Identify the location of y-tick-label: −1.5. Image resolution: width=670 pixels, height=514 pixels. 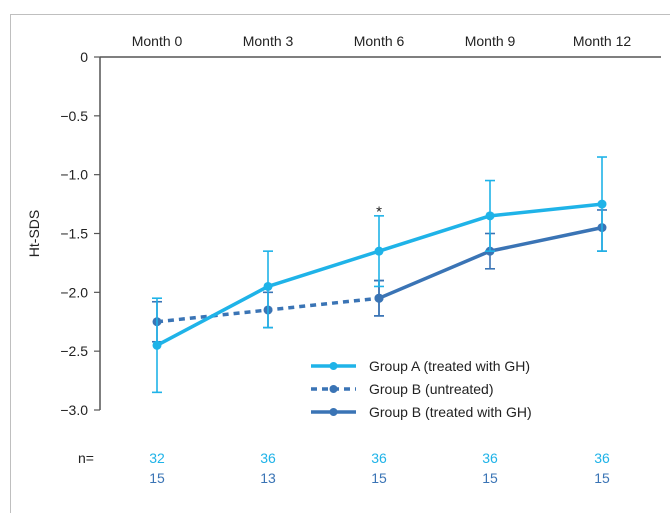
(74, 234).